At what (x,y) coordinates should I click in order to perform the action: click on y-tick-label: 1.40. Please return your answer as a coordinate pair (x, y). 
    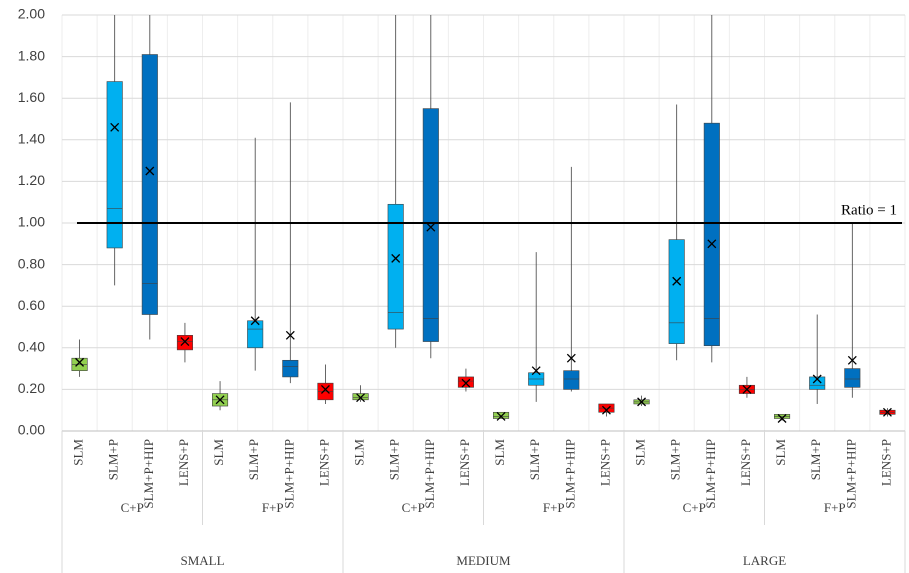
    Looking at the image, I should click on (31, 139).